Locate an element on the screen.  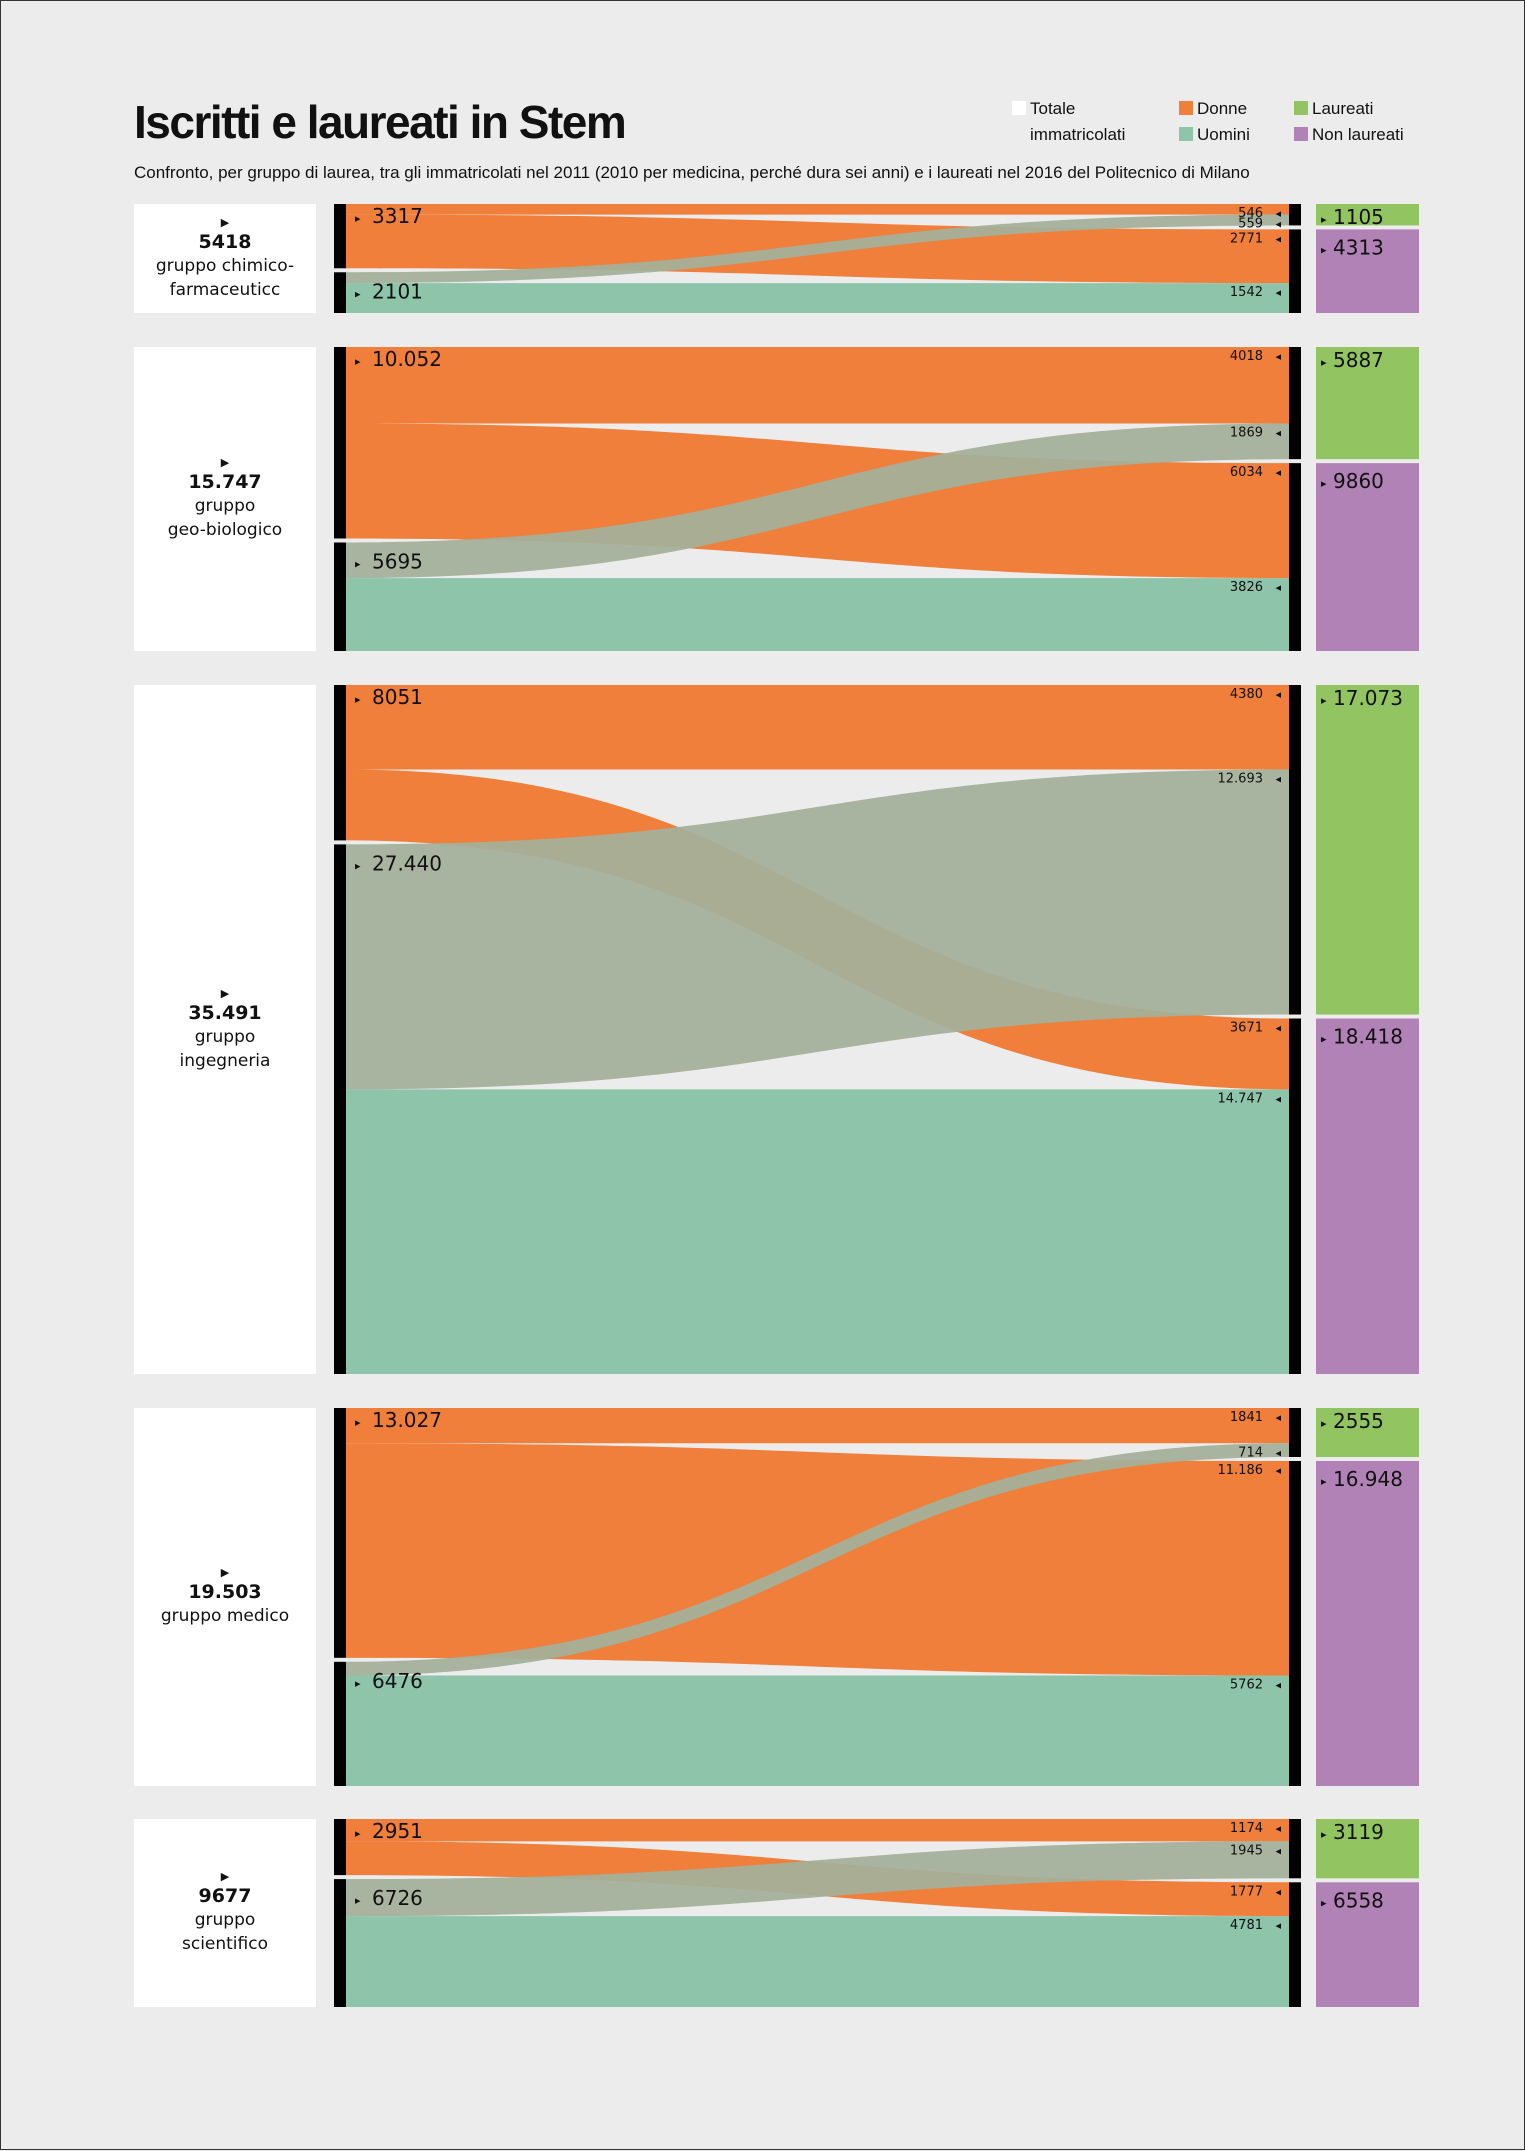
donne-non-laureate-value: 1777 is located at coordinates (1246, 1891).